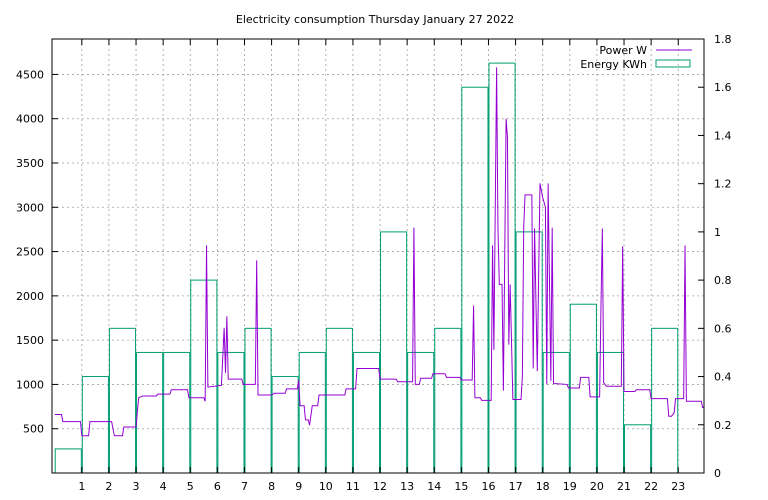 The width and height of the screenshot is (768, 500). Describe the element at coordinates (723, 377) in the screenshot. I see `y2-tick-label: 0.4` at that location.